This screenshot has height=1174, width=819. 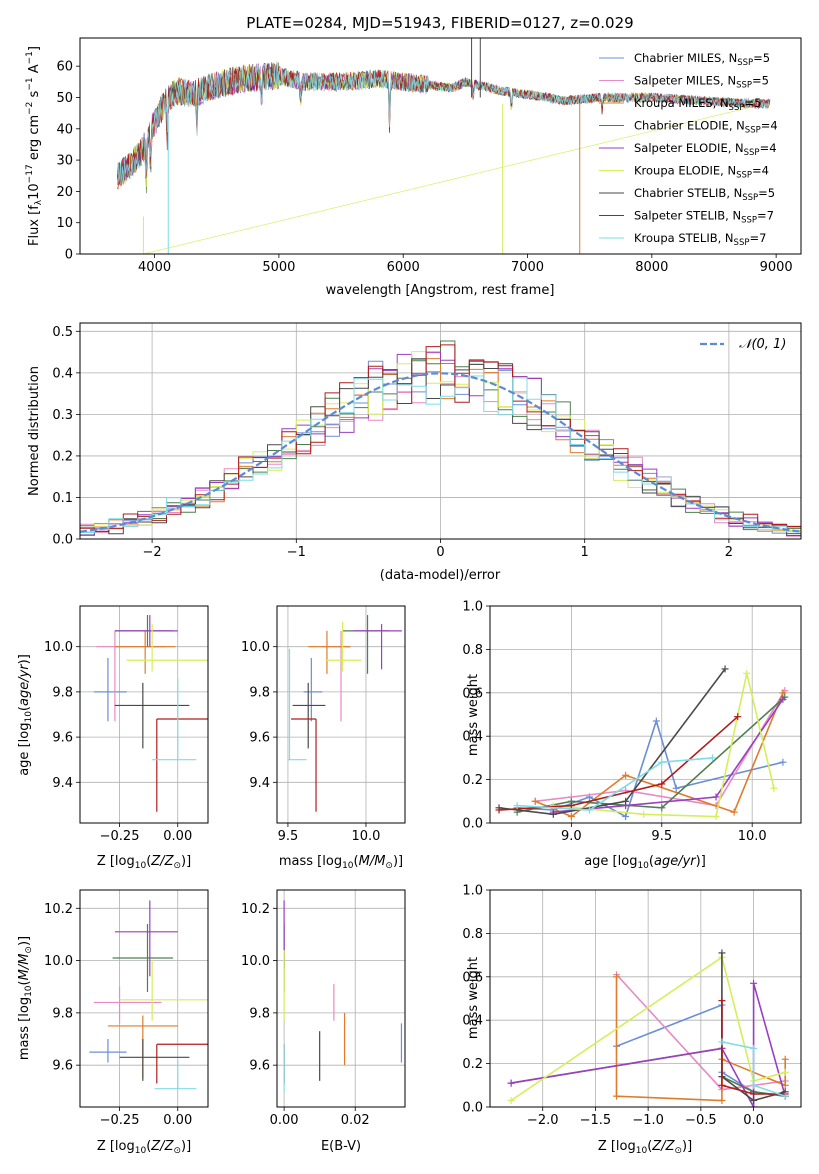 What do you see at coordinates (64, 67) in the screenshot?
I see `y-tick-label: 60` at bounding box center [64, 67].